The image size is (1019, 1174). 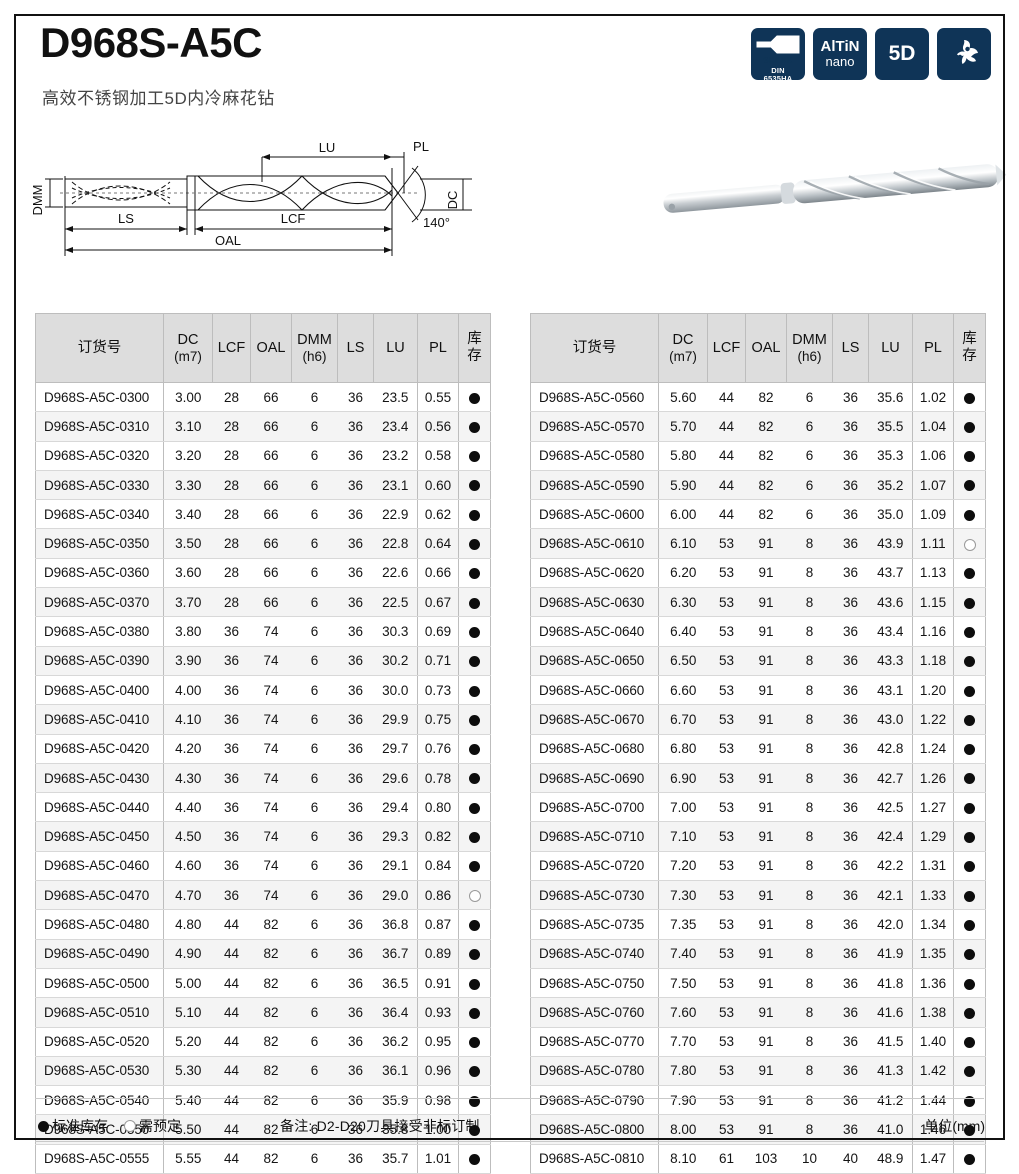 I want to click on page-subtitle: 高效不锈钢加工5D内冷麻花钻, so click(x=158, y=98).